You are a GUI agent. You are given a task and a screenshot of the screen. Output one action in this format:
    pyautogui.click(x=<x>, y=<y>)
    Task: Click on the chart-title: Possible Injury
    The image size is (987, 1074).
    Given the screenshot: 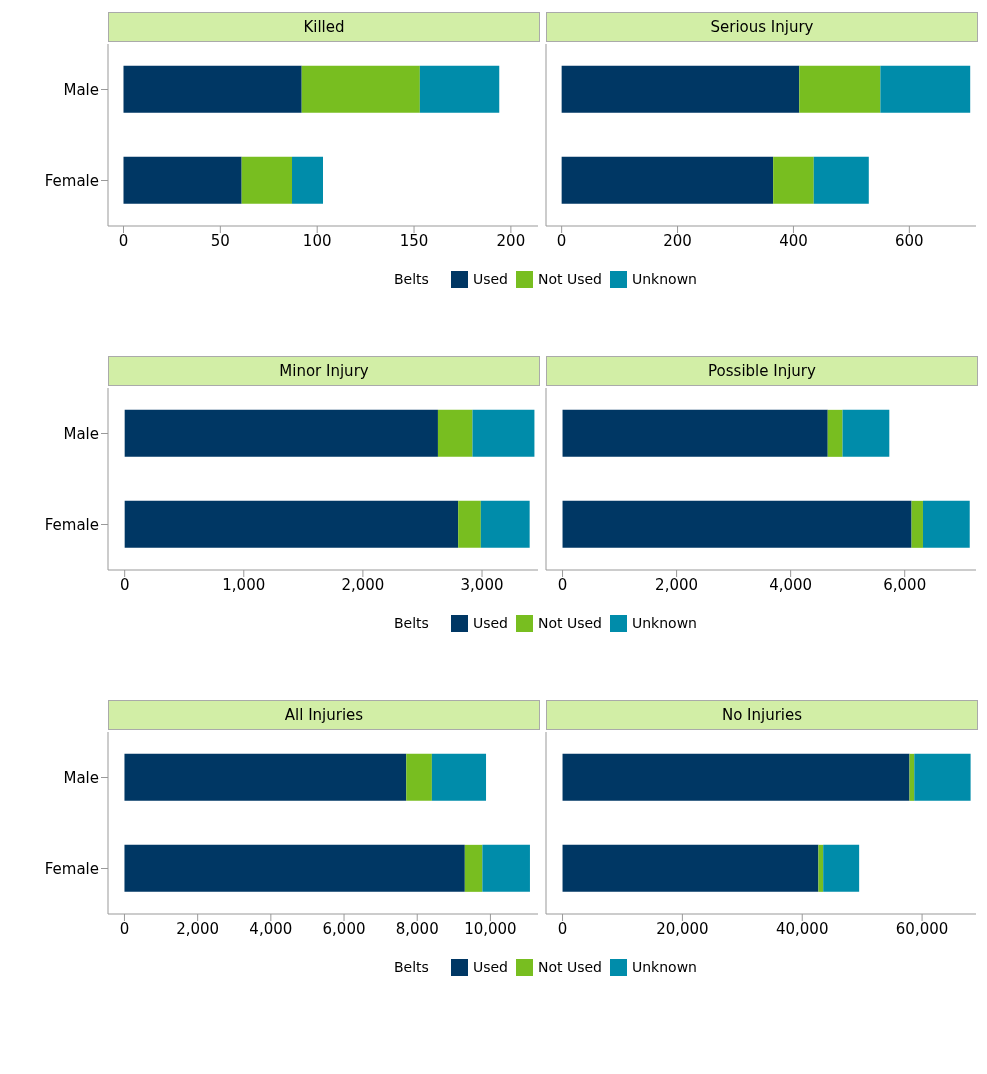 What is the action you would take?
    pyautogui.click(x=762, y=371)
    